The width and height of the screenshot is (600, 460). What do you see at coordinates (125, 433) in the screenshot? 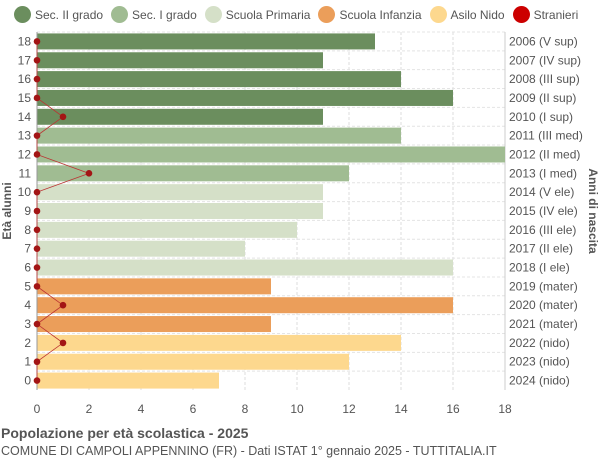
I see `chart-title: Popolazione per età scolastica - 2025` at bounding box center [125, 433].